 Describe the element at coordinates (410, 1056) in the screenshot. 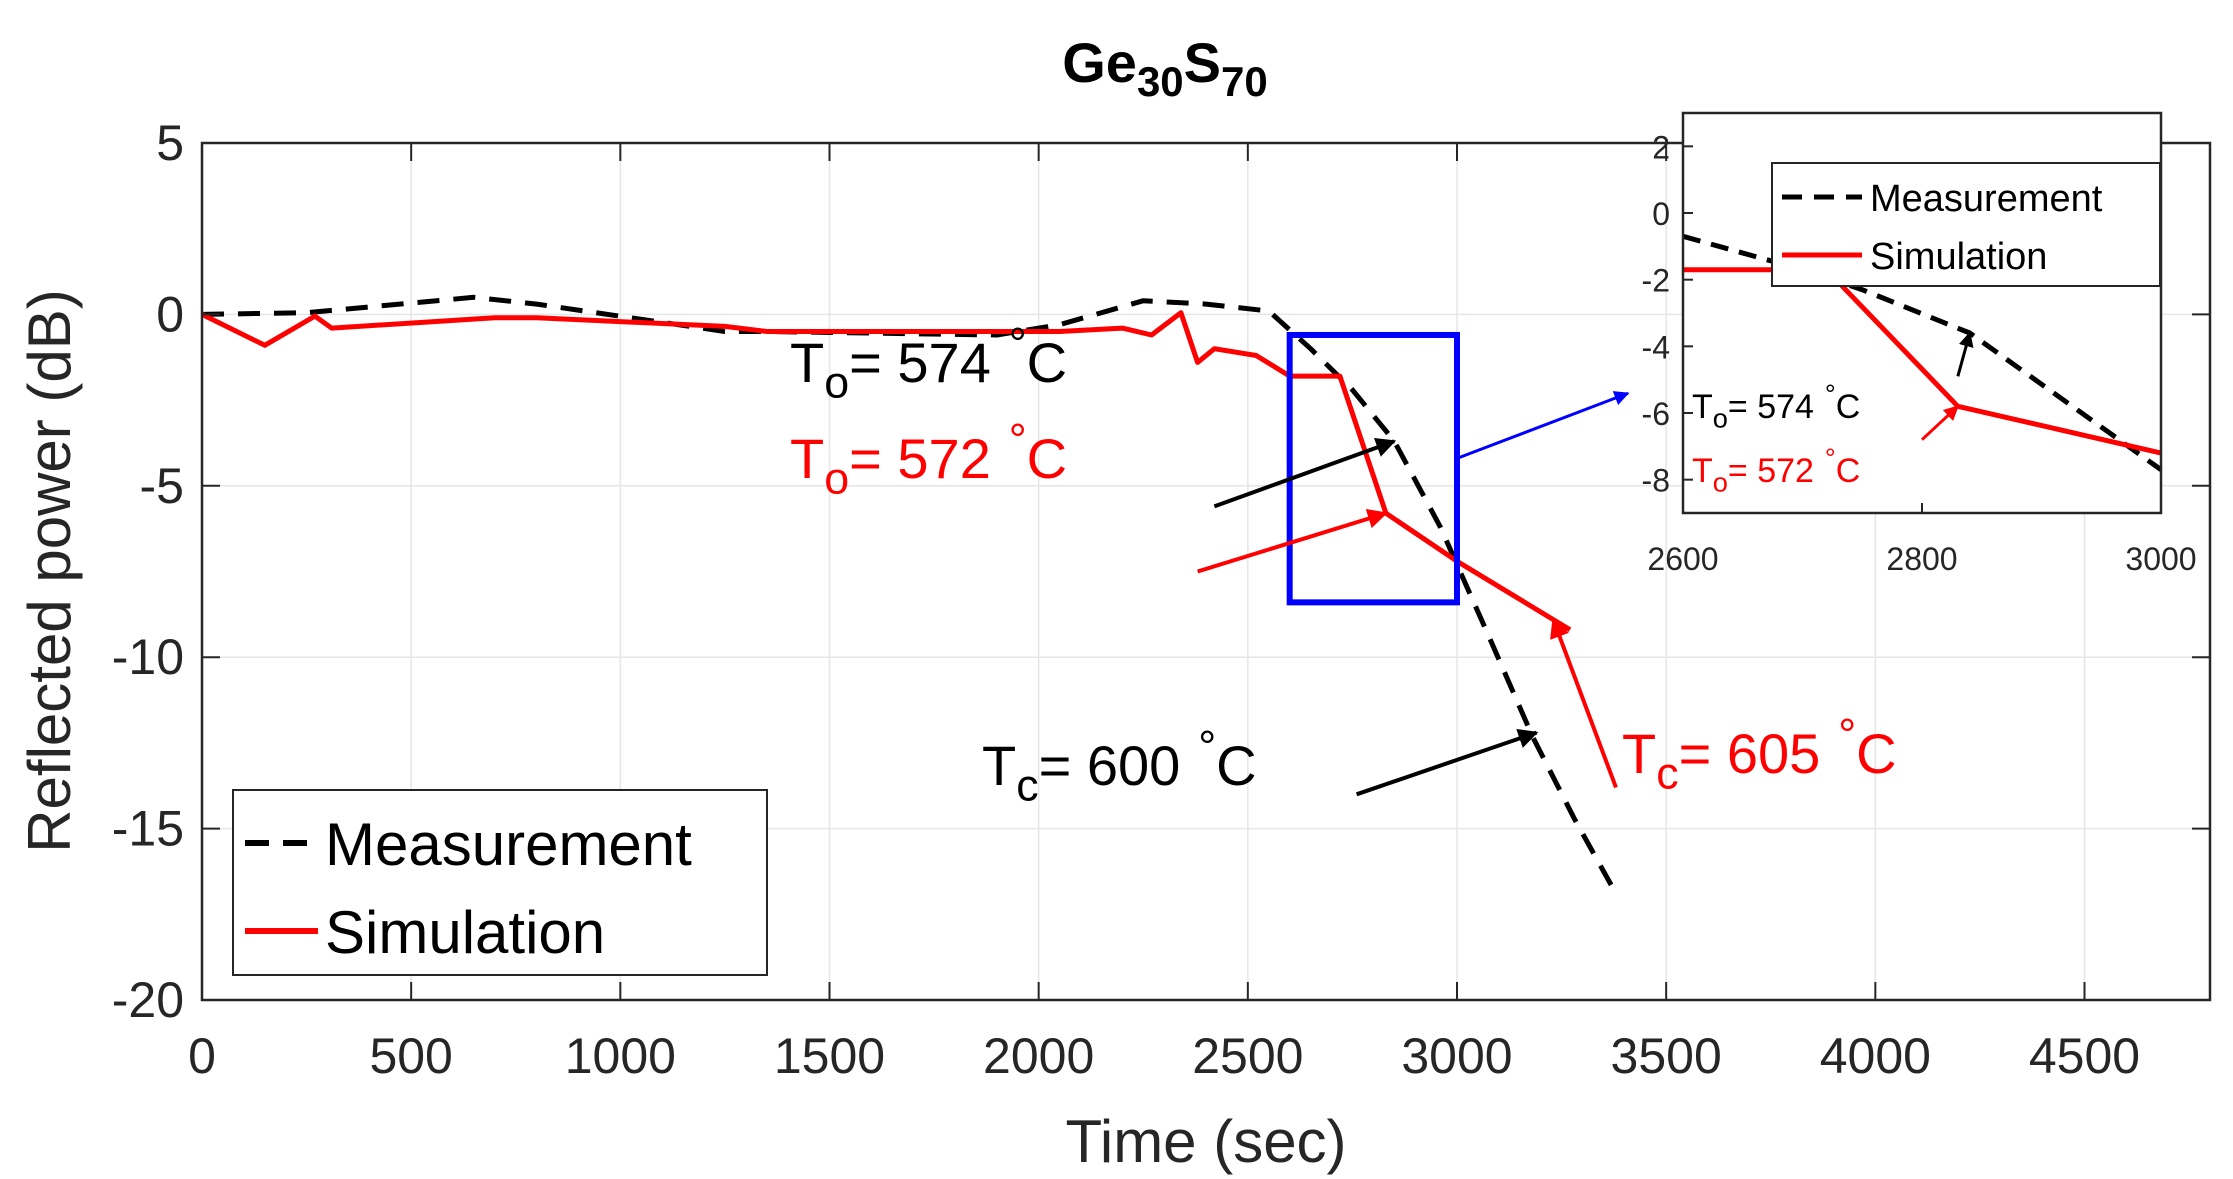

I see `x-tick-label-500: 500` at that location.